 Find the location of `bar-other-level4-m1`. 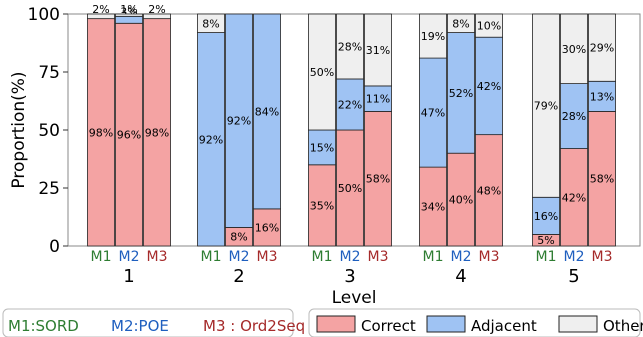

bar-other-level4-m1 is located at coordinates (433, 36).